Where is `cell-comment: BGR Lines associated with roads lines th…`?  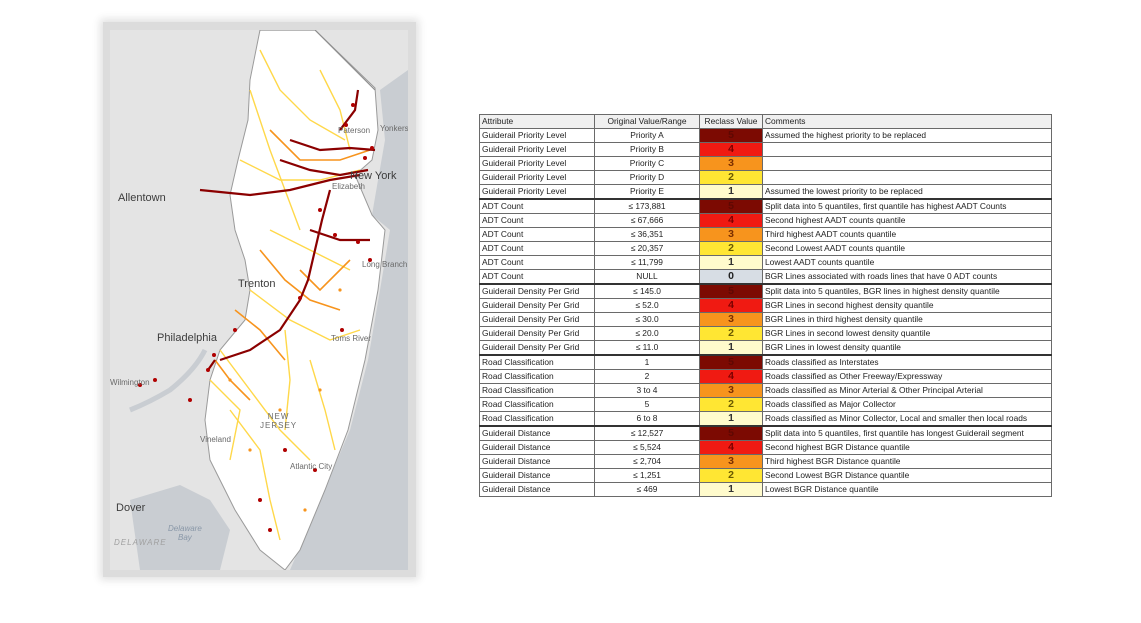
cell-comment: BGR Lines associated with roads lines th… is located at coordinates (907, 277).